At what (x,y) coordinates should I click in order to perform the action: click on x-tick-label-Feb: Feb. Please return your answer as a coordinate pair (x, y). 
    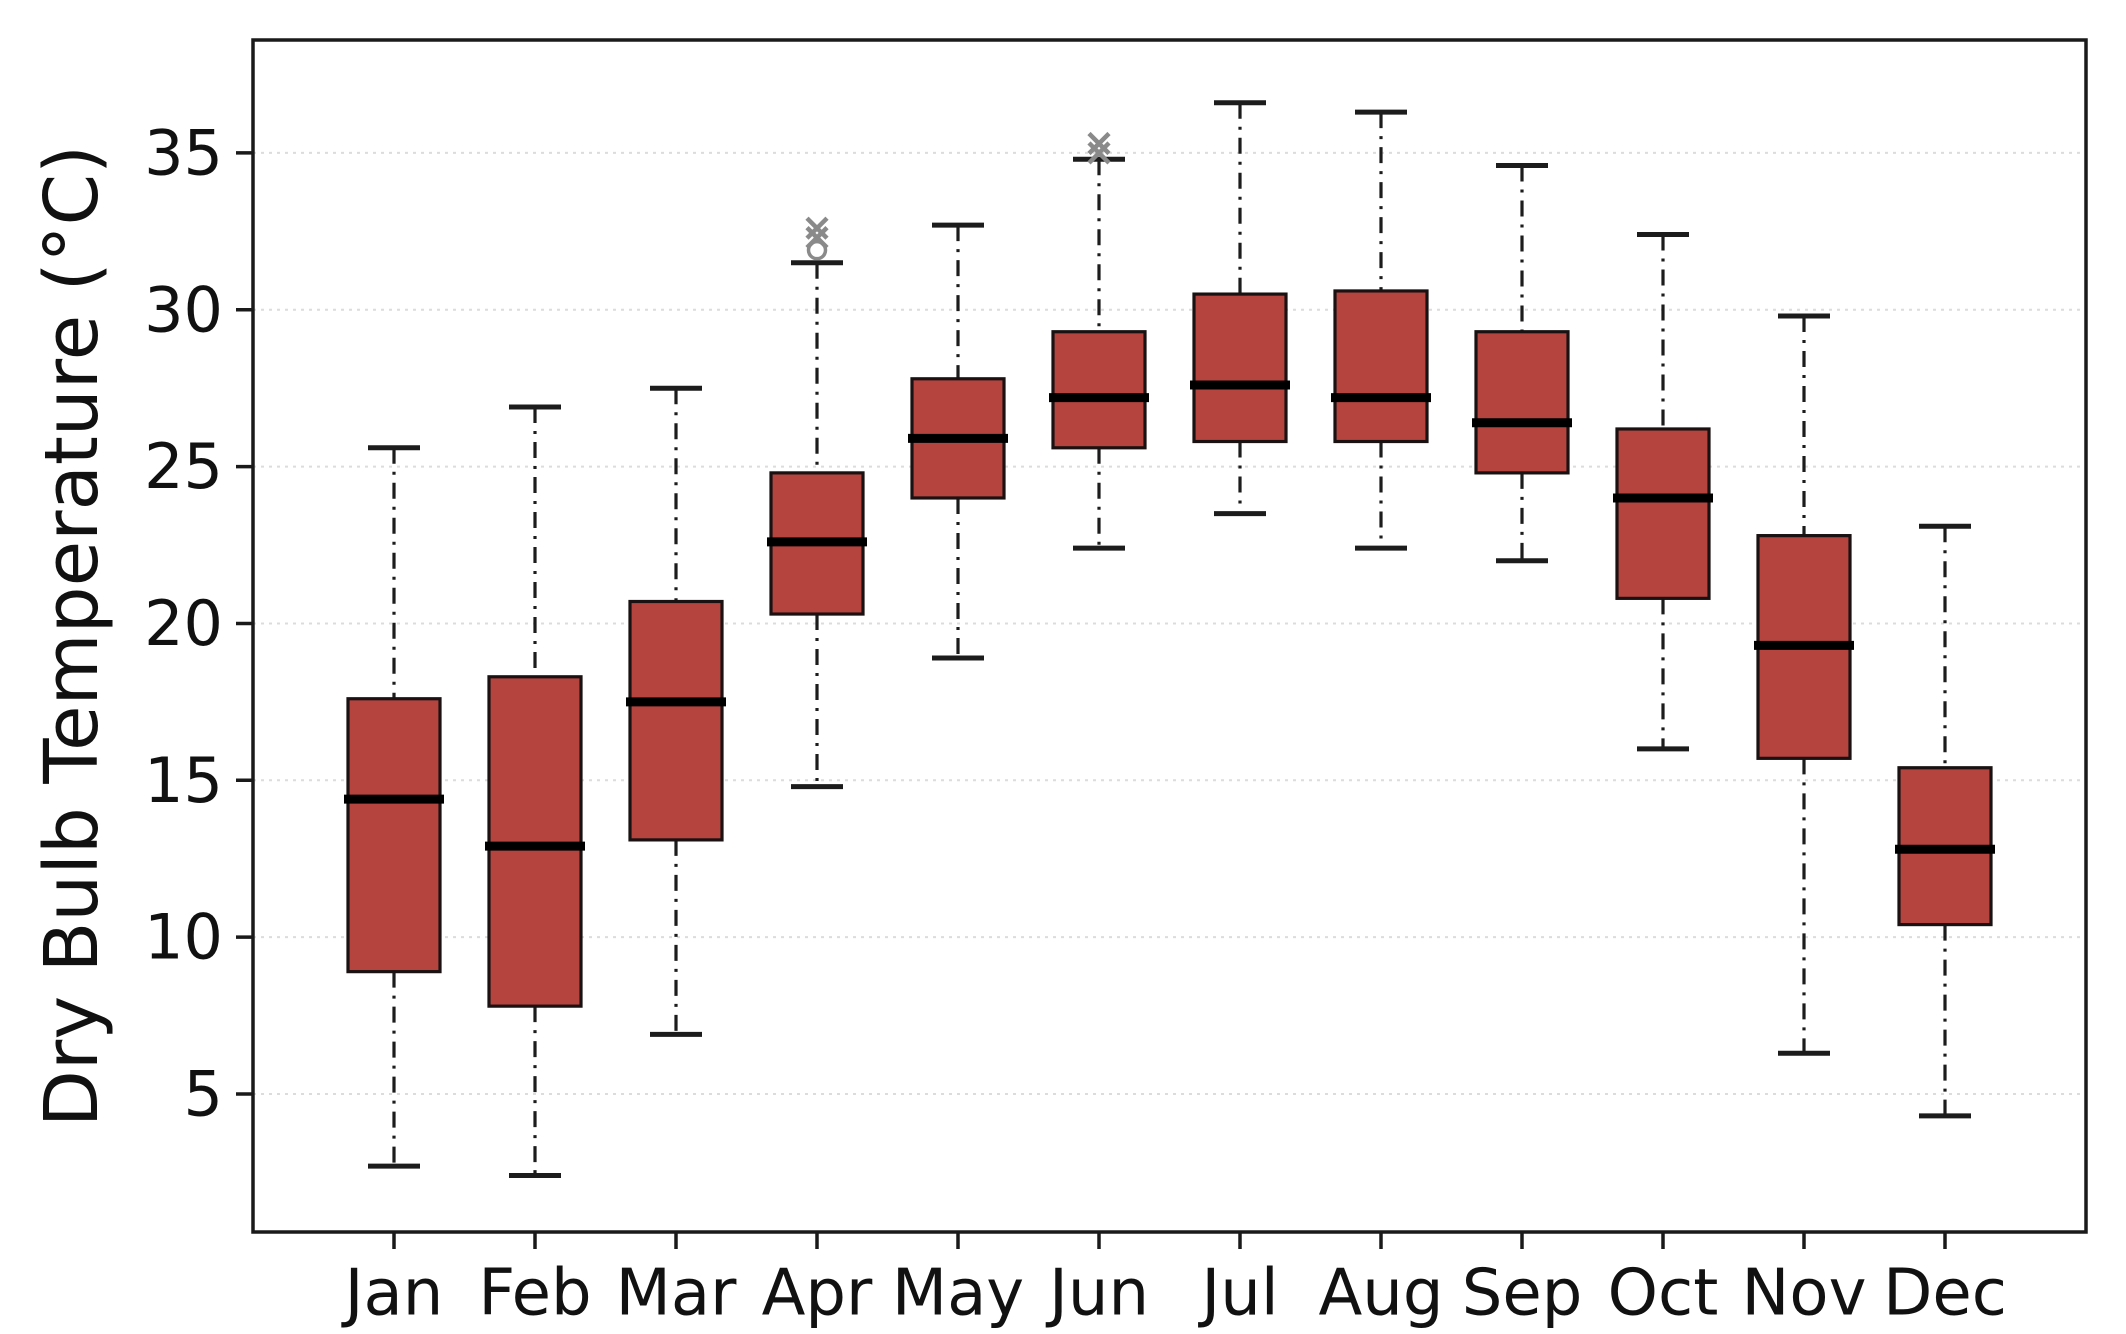
    Looking at the image, I should click on (534, 1293).